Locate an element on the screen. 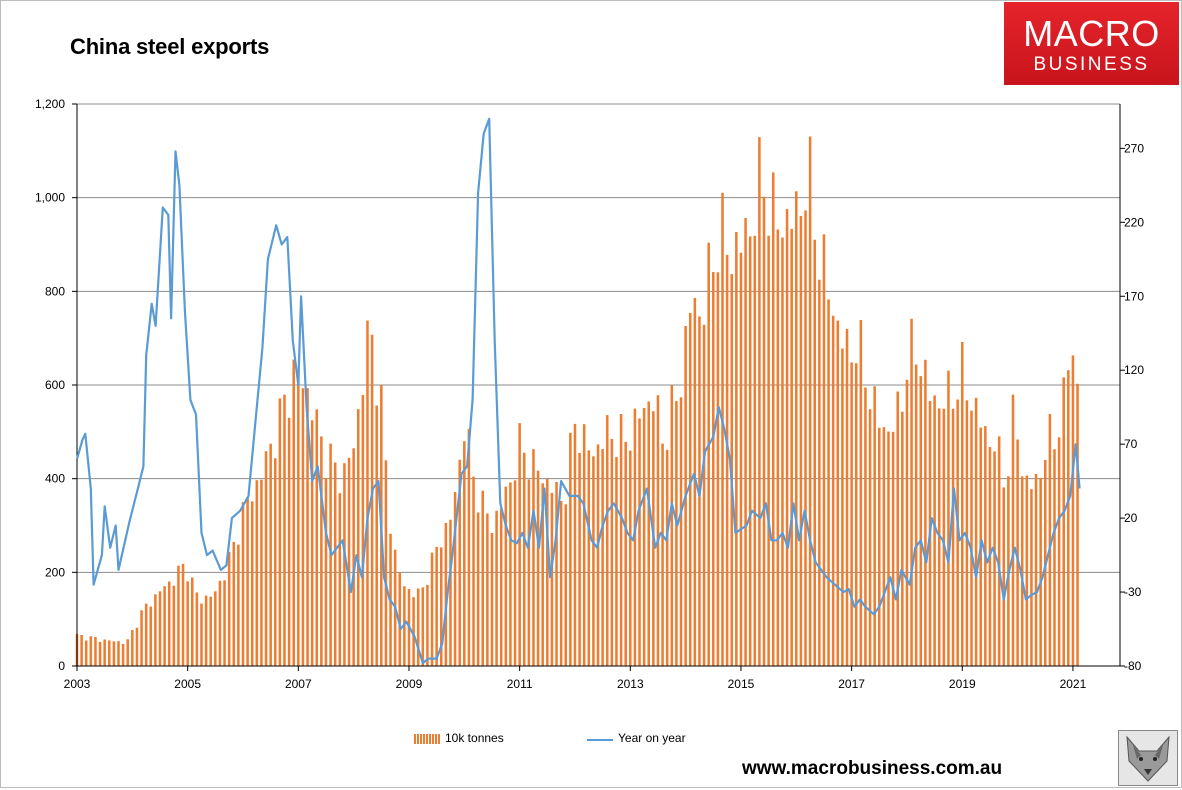 The width and height of the screenshot is (1182, 790). y-right-tick-label: -80 is located at coordinates (1133, 666).